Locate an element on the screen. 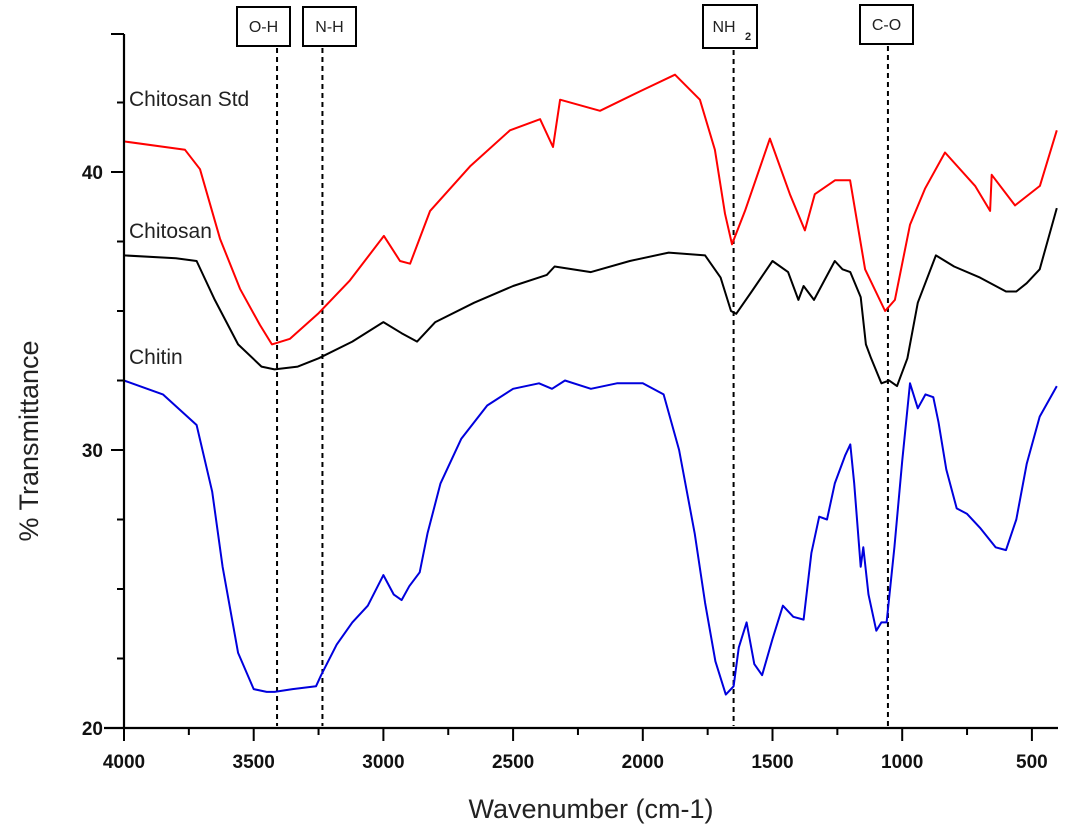  band-label-nh2-subscript: 2 is located at coordinates (748, 37).